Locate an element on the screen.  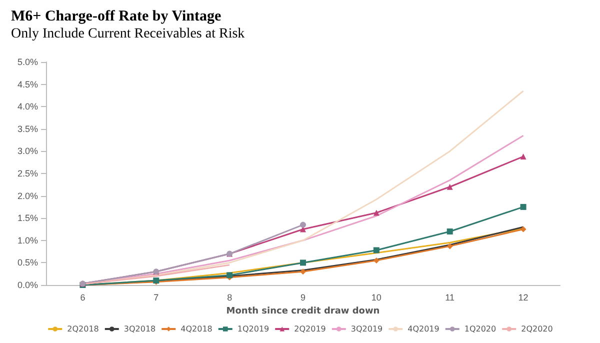
x-tick-label: 7 is located at coordinates (156, 297).